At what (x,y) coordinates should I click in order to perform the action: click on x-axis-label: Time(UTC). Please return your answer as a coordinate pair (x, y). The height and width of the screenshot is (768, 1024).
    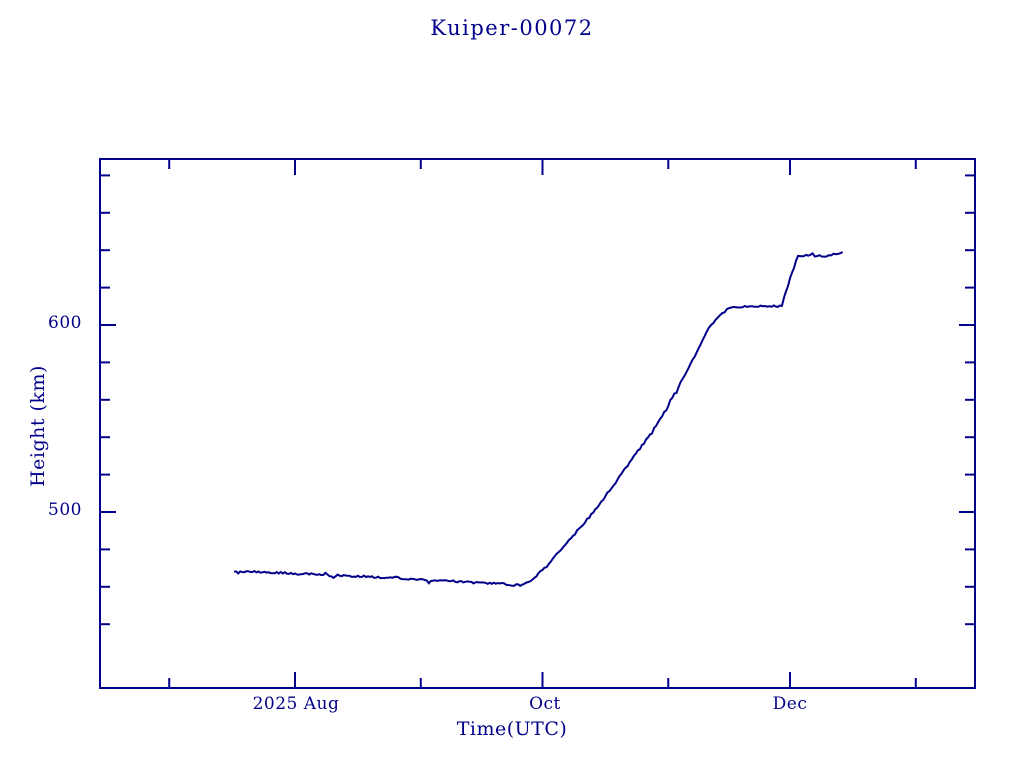
    Looking at the image, I should click on (512, 729).